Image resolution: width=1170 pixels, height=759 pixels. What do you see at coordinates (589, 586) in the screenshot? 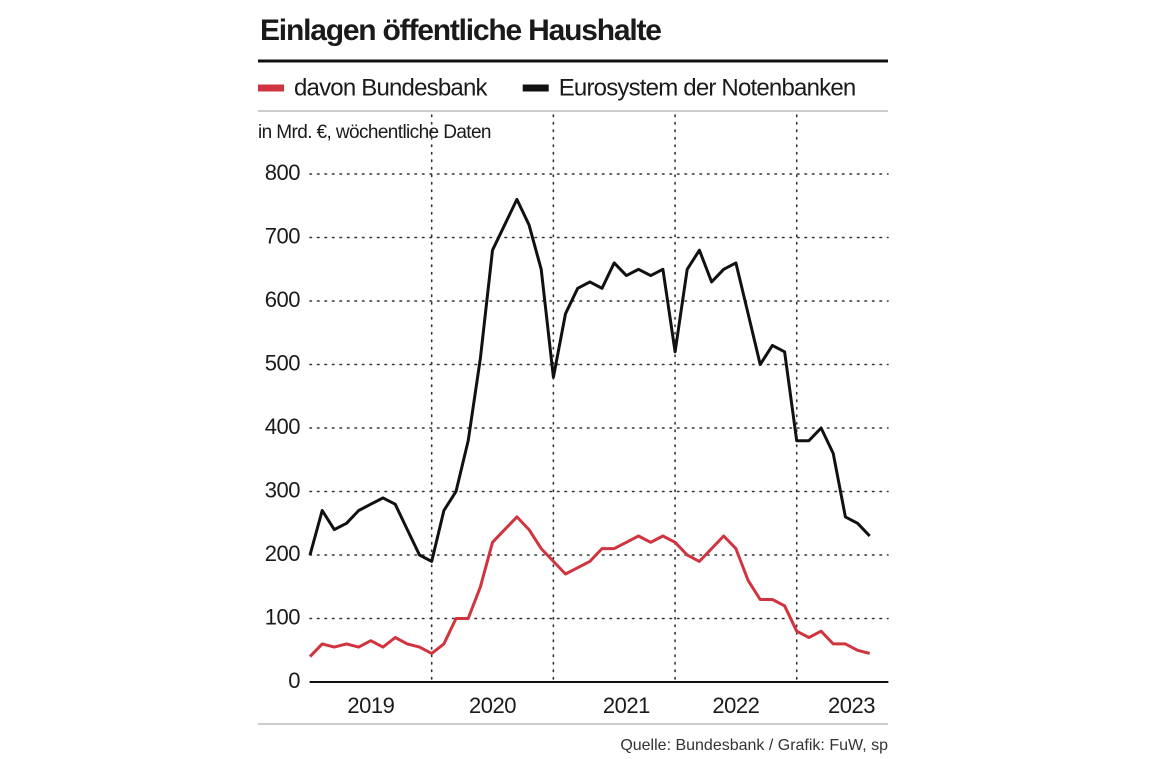
I see `series-line` at bounding box center [589, 586].